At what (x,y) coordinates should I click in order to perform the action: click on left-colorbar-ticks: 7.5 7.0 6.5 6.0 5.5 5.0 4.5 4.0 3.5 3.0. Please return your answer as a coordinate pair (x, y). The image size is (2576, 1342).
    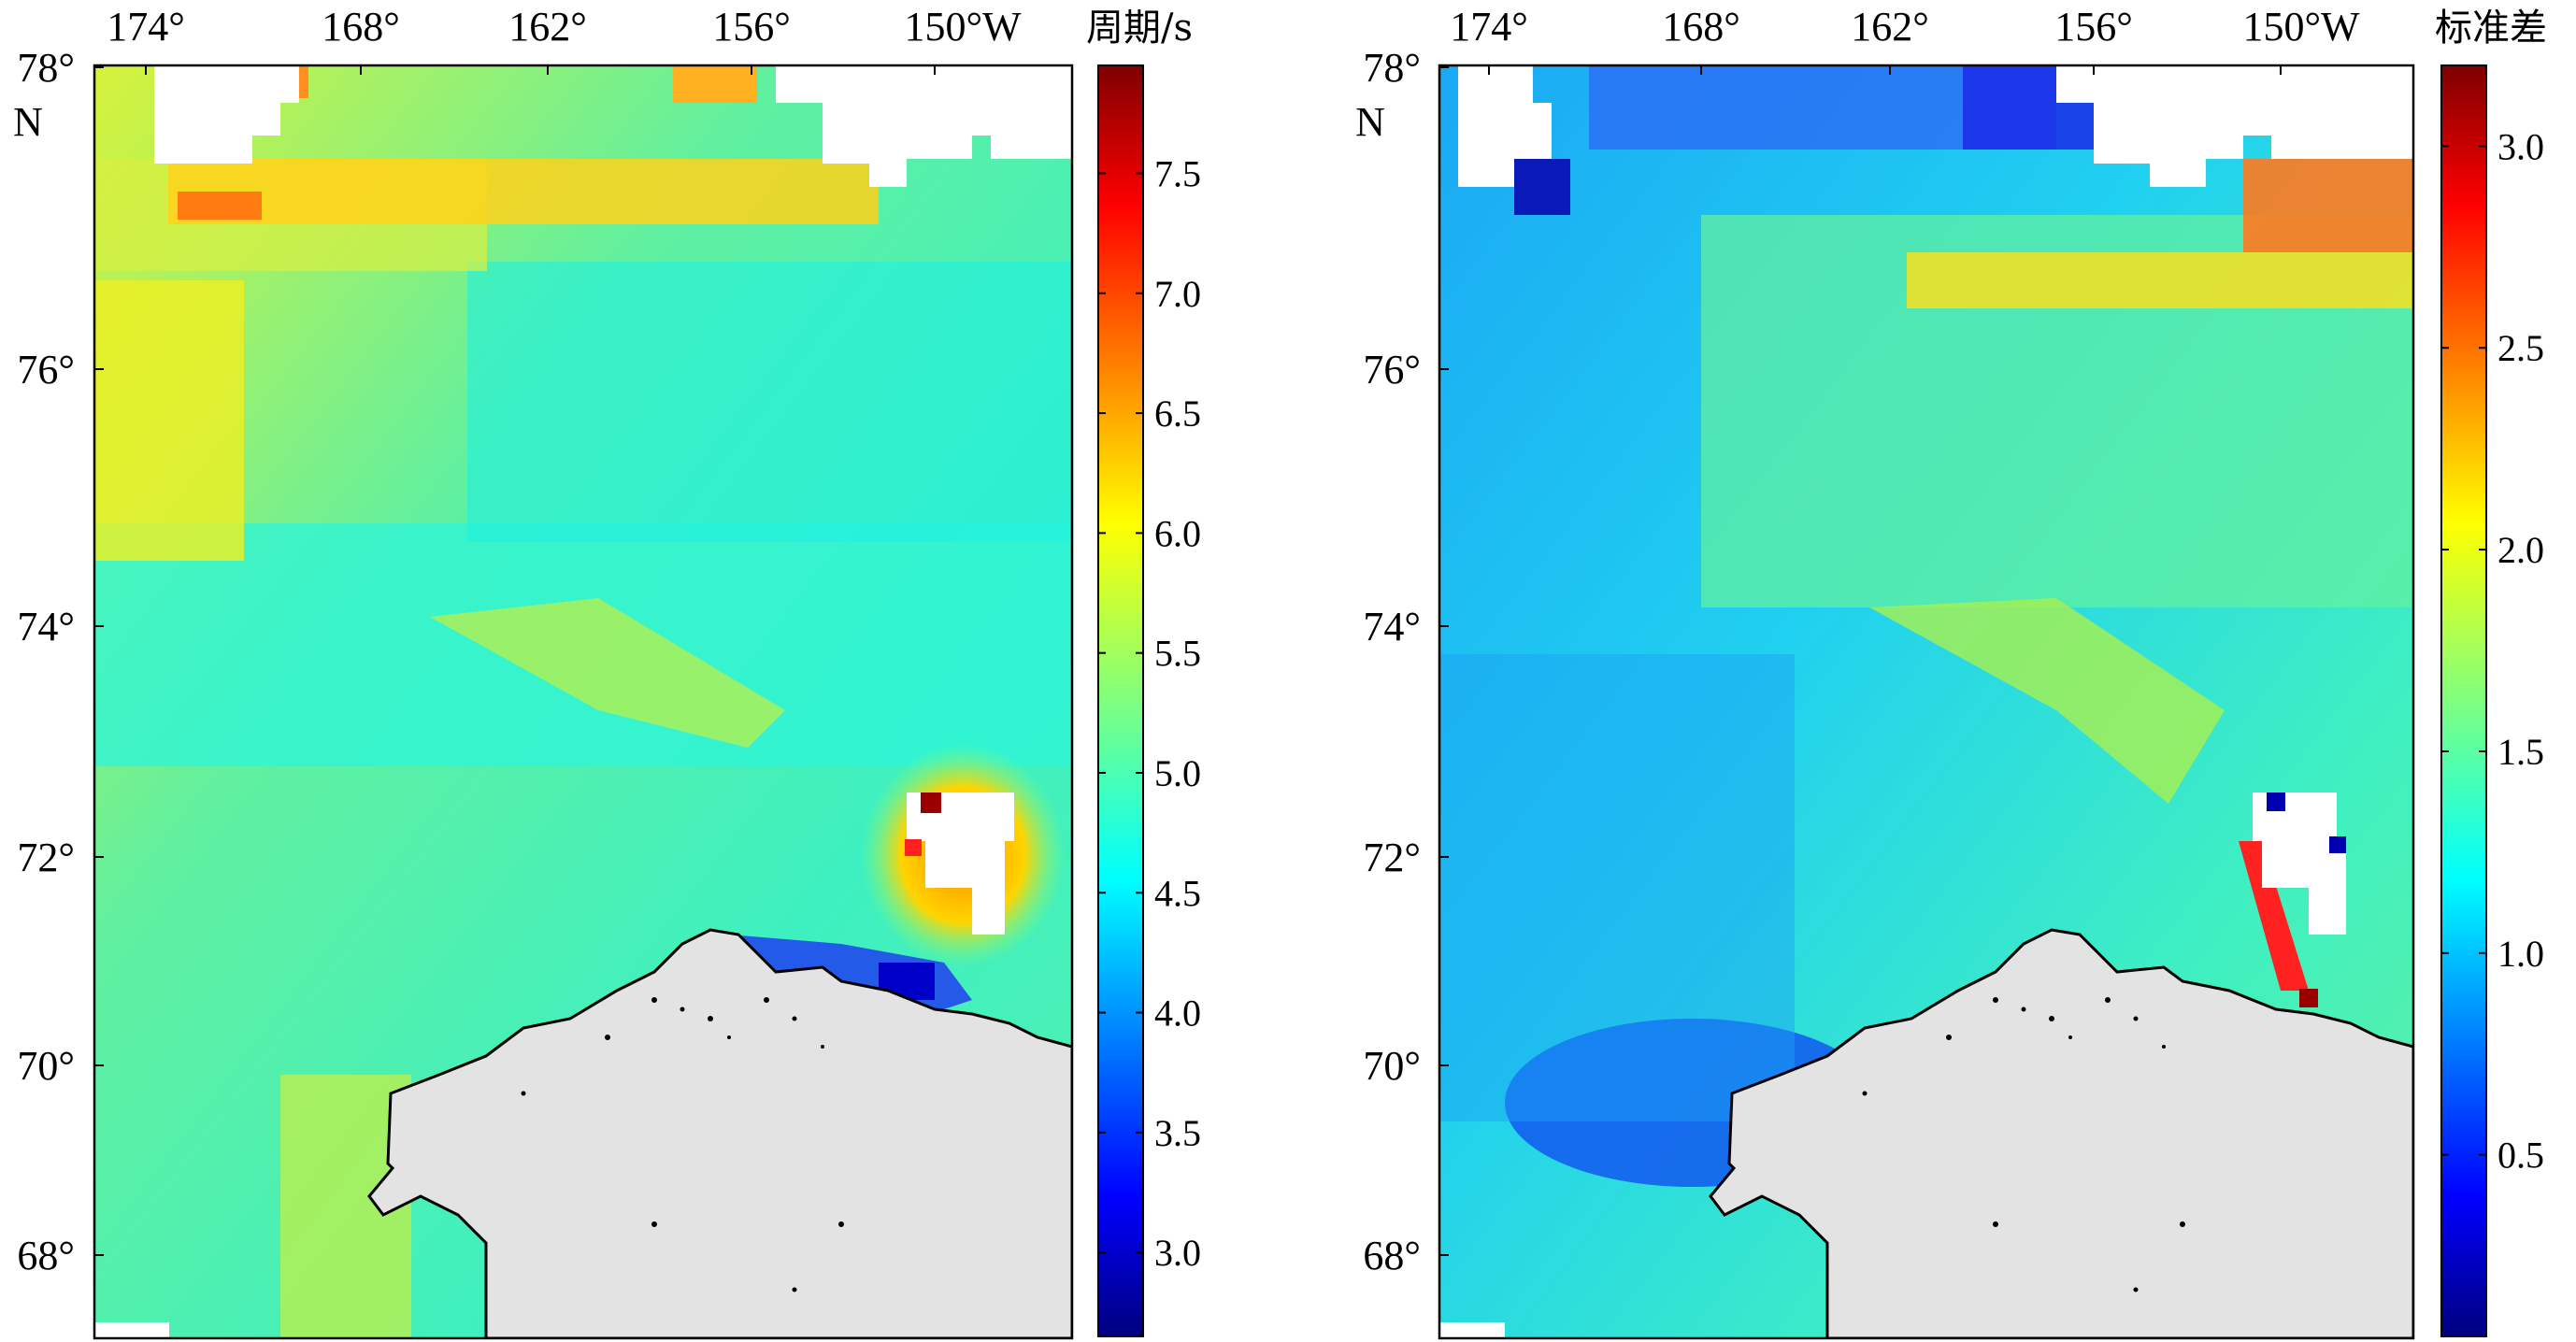
    Looking at the image, I should click on (1149, 713).